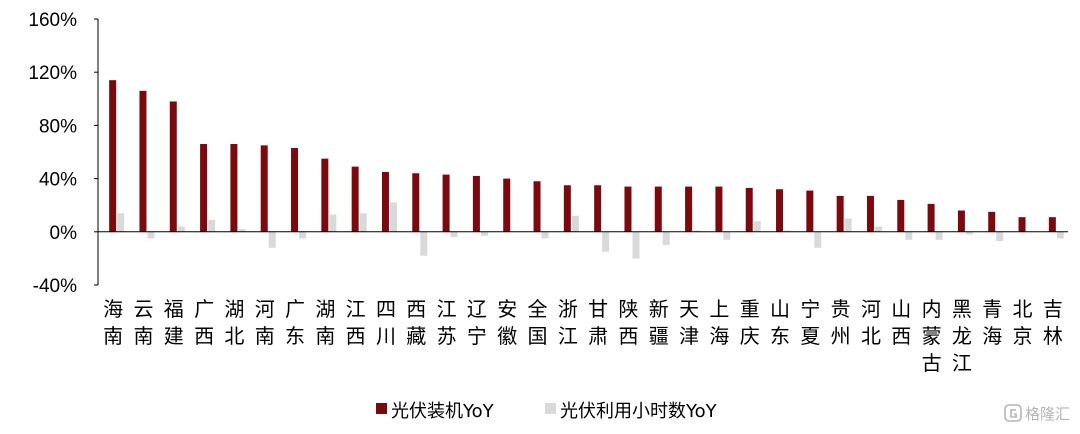 Image resolution: width=1080 pixels, height=434 pixels. What do you see at coordinates (550, 408) in the screenshot?
I see `legend-swatch-hours` at bounding box center [550, 408].